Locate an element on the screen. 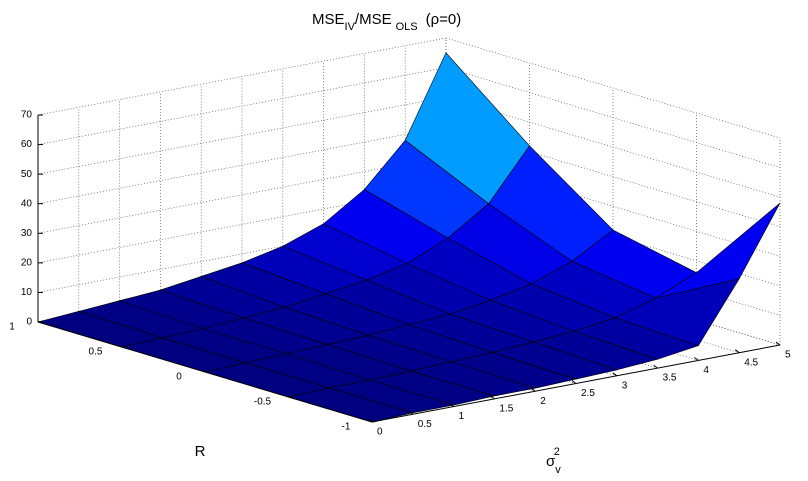 The image size is (808, 481). chart-title: MSEIV/MSE OLS (ρ=0) is located at coordinates (386, 22).